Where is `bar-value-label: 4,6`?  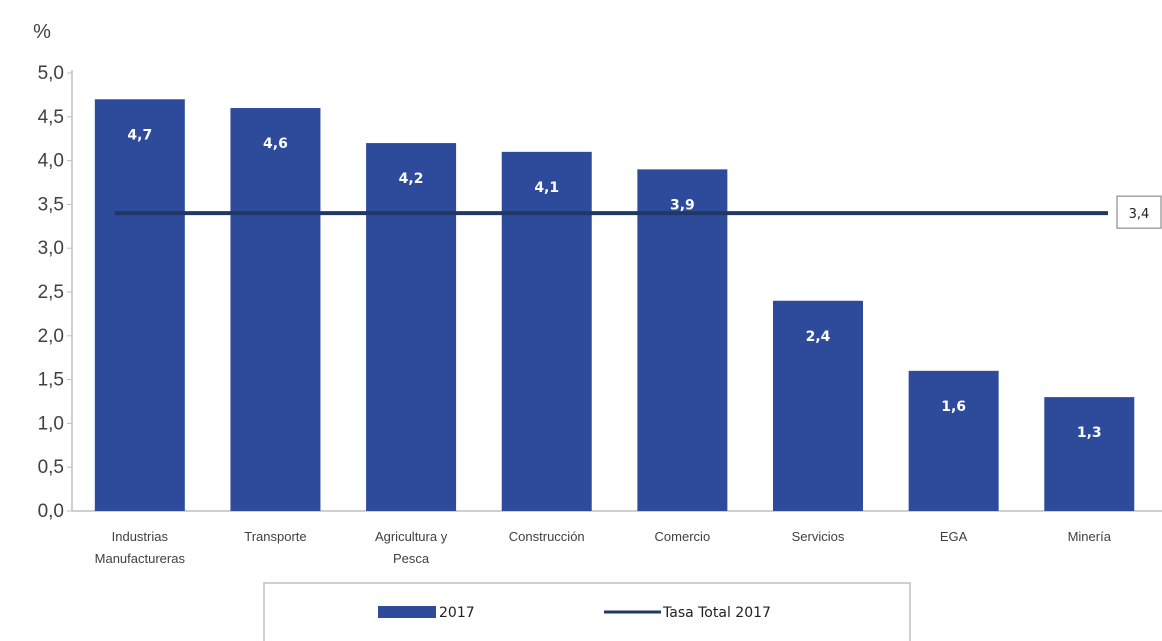
bar-value-label: 4,6 is located at coordinates (275, 144).